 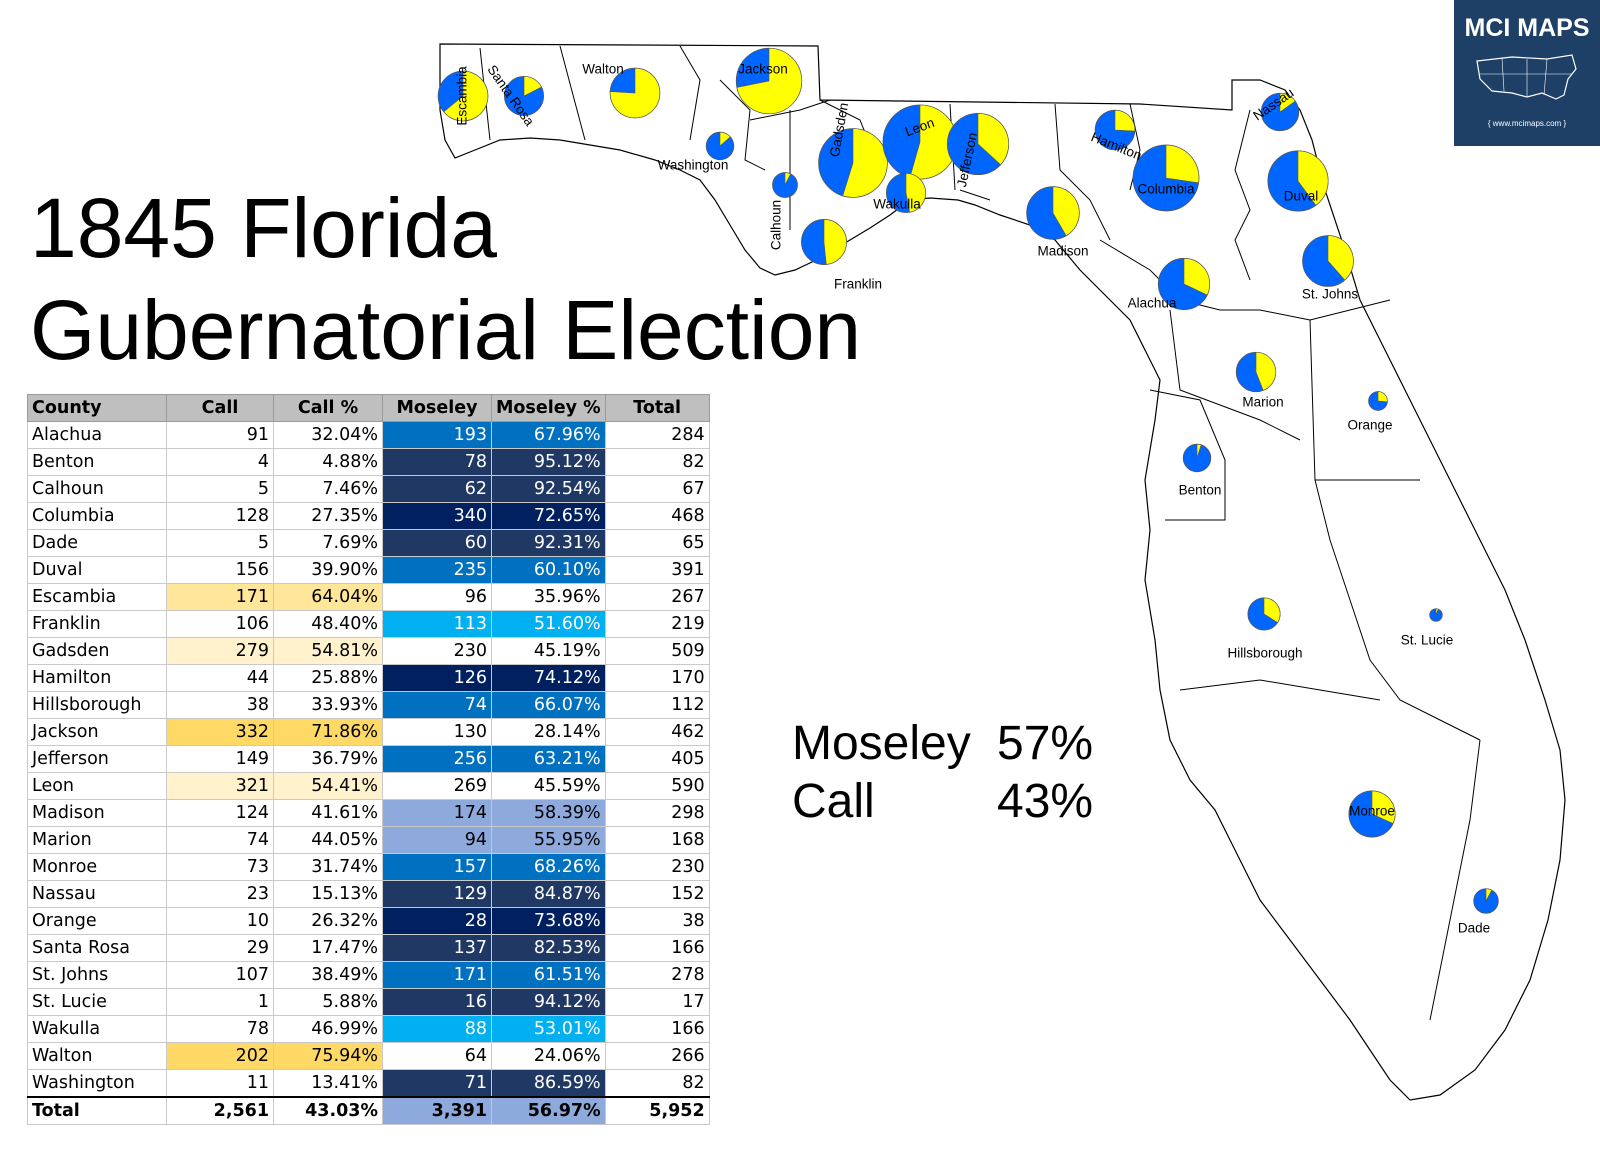 I want to click on cell-moseley-pct: 45.19%, so click(x=548, y=651).